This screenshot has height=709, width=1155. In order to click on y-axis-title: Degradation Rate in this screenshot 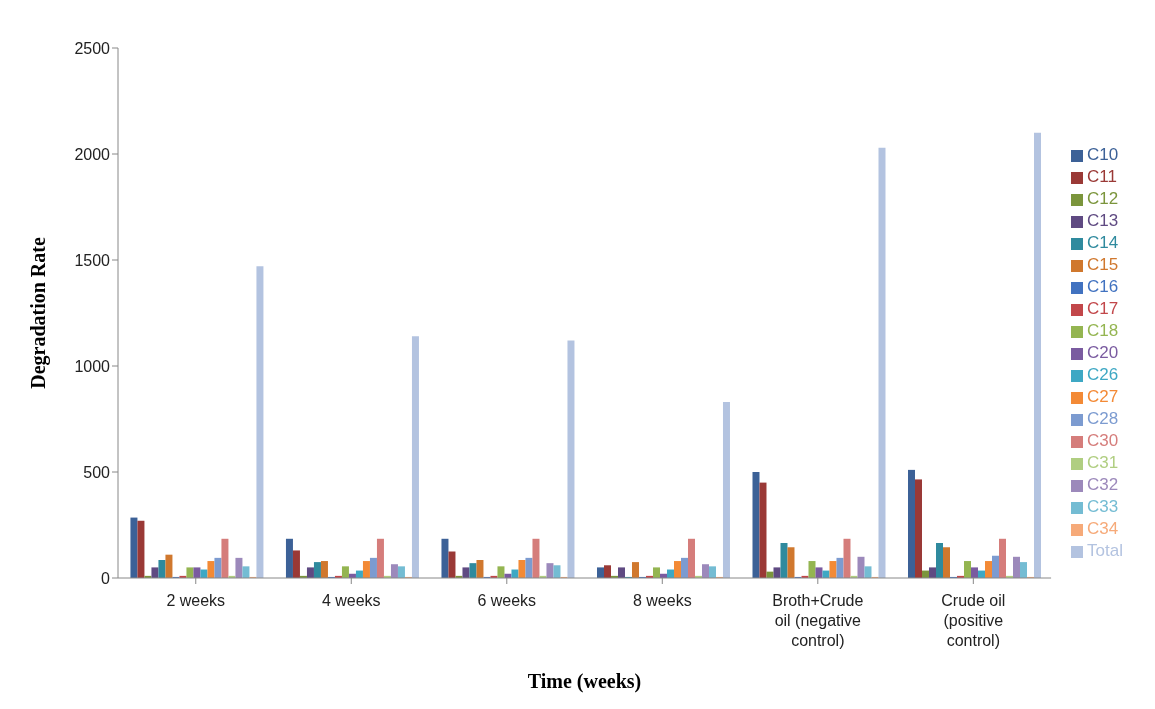, I will do `click(39, 313)`.